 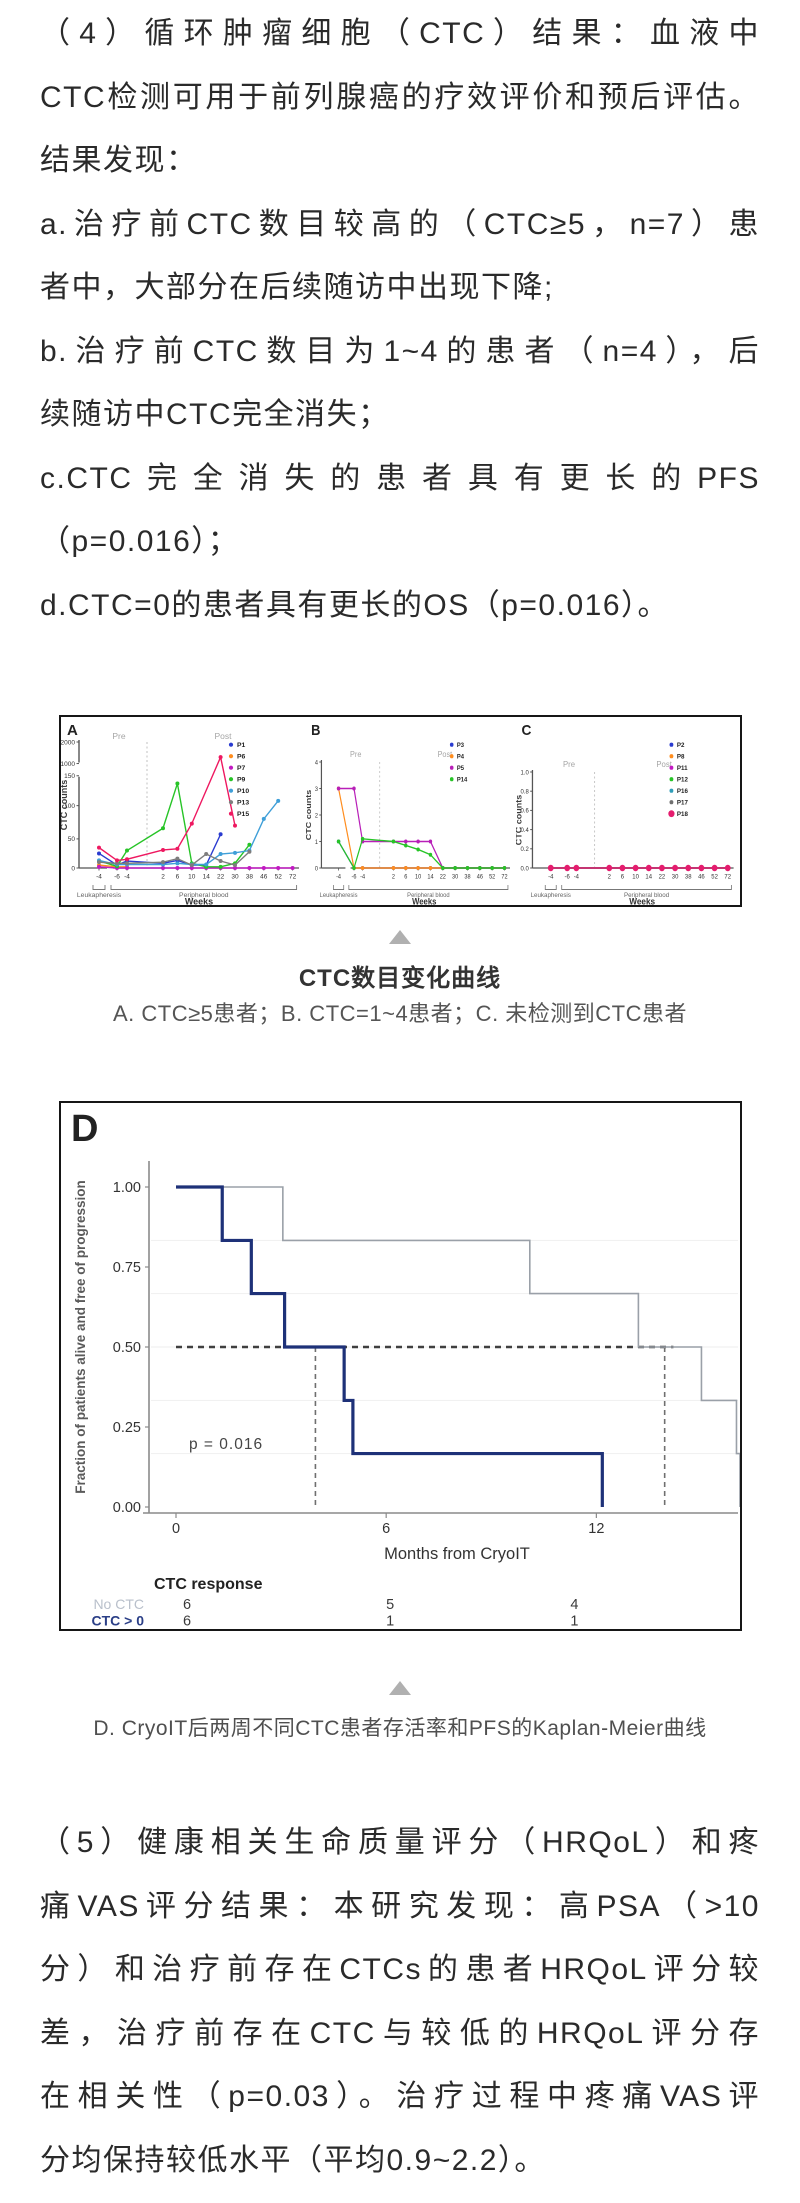 What do you see at coordinates (127, 1188) in the screenshot?
I see `svg-text: 1.00` at bounding box center [127, 1188].